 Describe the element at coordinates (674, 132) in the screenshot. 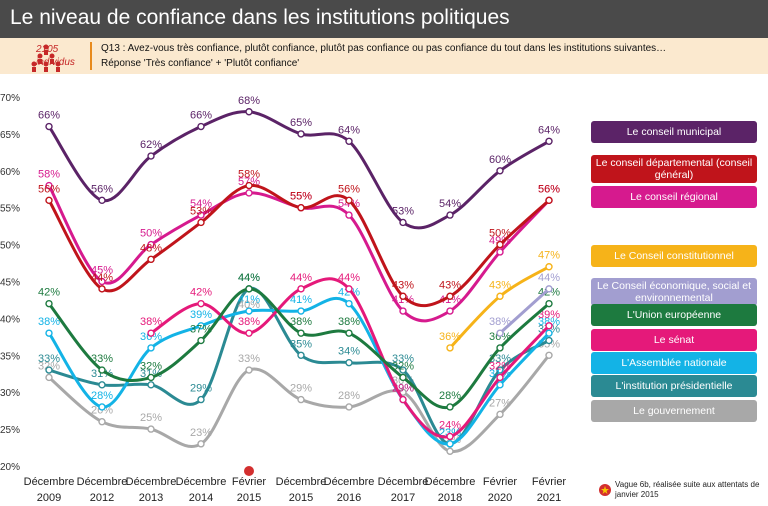

I see `legend-item: Le conseil municipal` at that location.